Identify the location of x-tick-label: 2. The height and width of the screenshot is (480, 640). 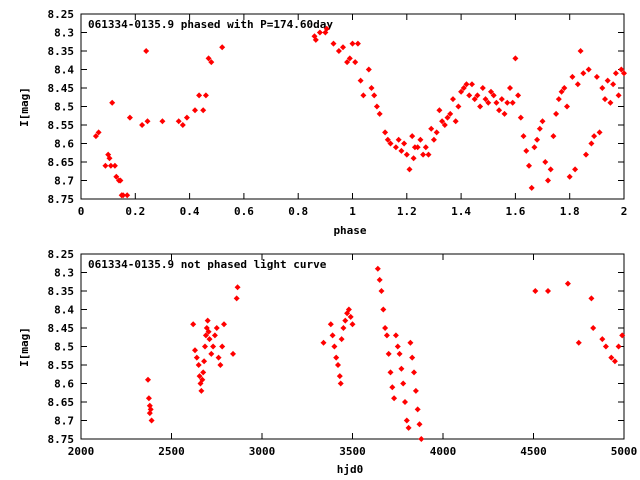
(624, 211).